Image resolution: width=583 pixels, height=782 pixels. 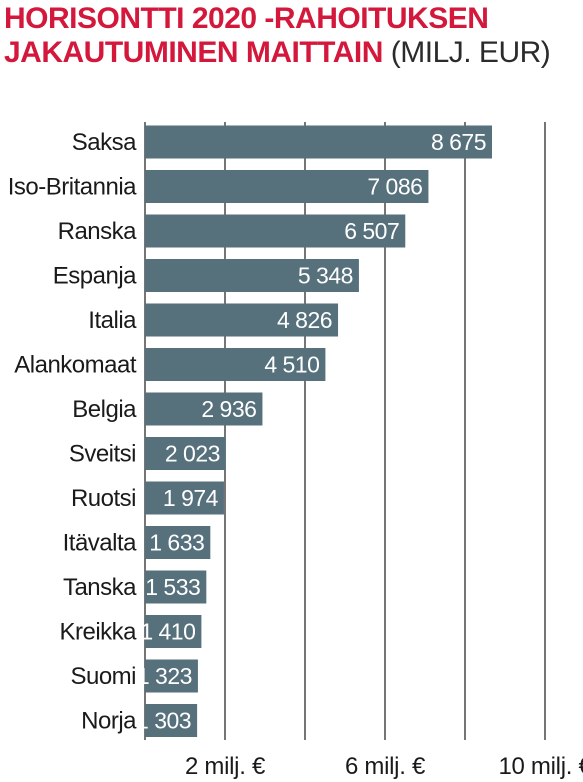 I want to click on x-tick-label-0: 2 milj. €, so click(x=225, y=766).